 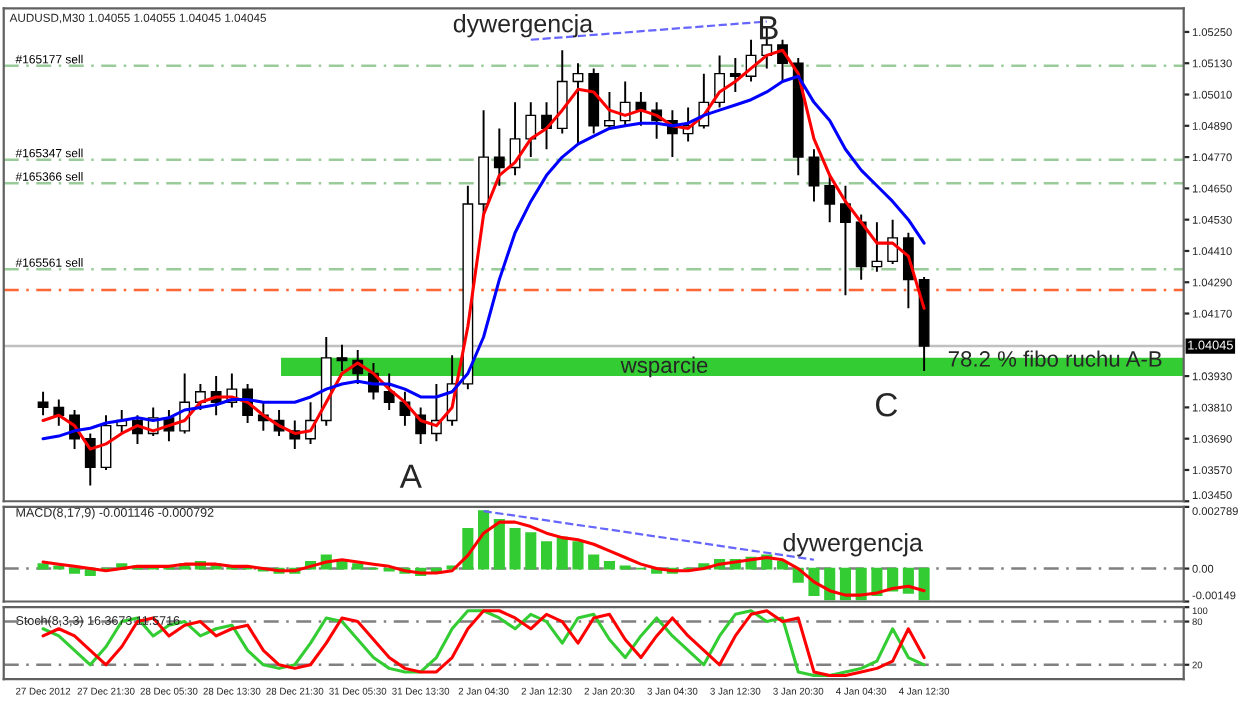 What do you see at coordinates (664, 367) in the screenshot?
I see `band-label: wsparcie` at bounding box center [664, 367].